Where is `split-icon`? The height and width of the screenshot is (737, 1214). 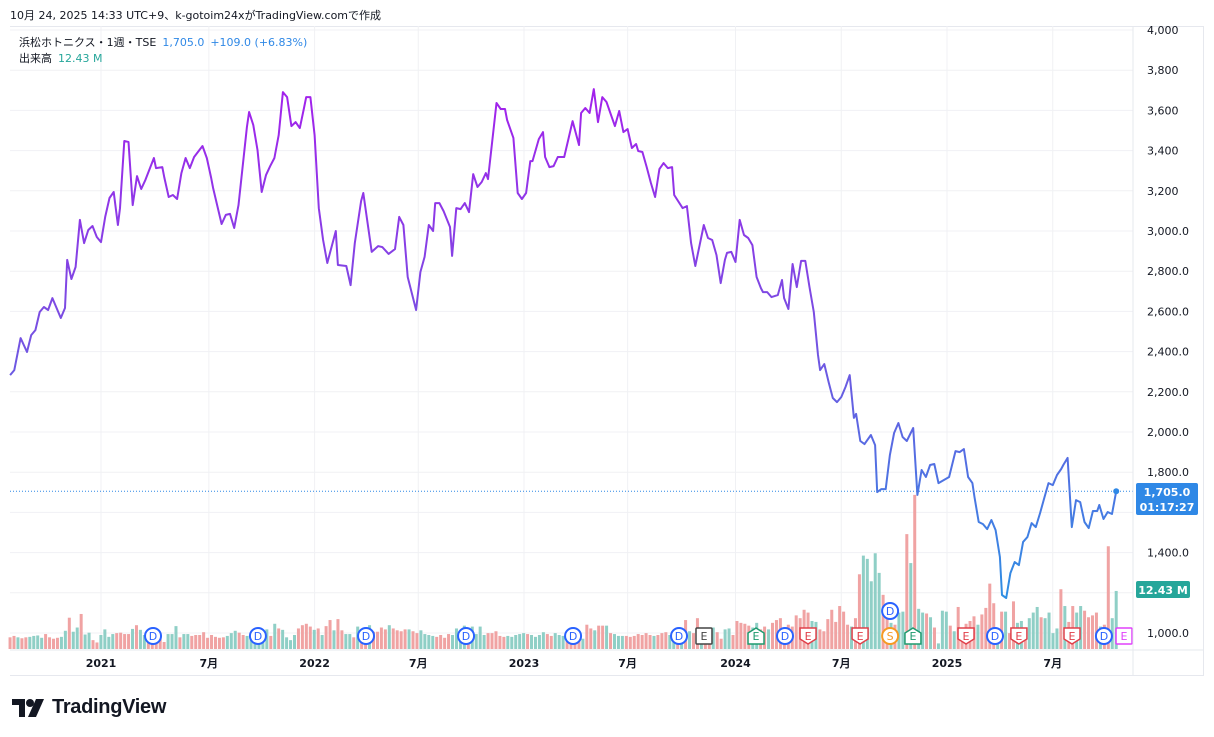 split-icon is located at coordinates (890, 636).